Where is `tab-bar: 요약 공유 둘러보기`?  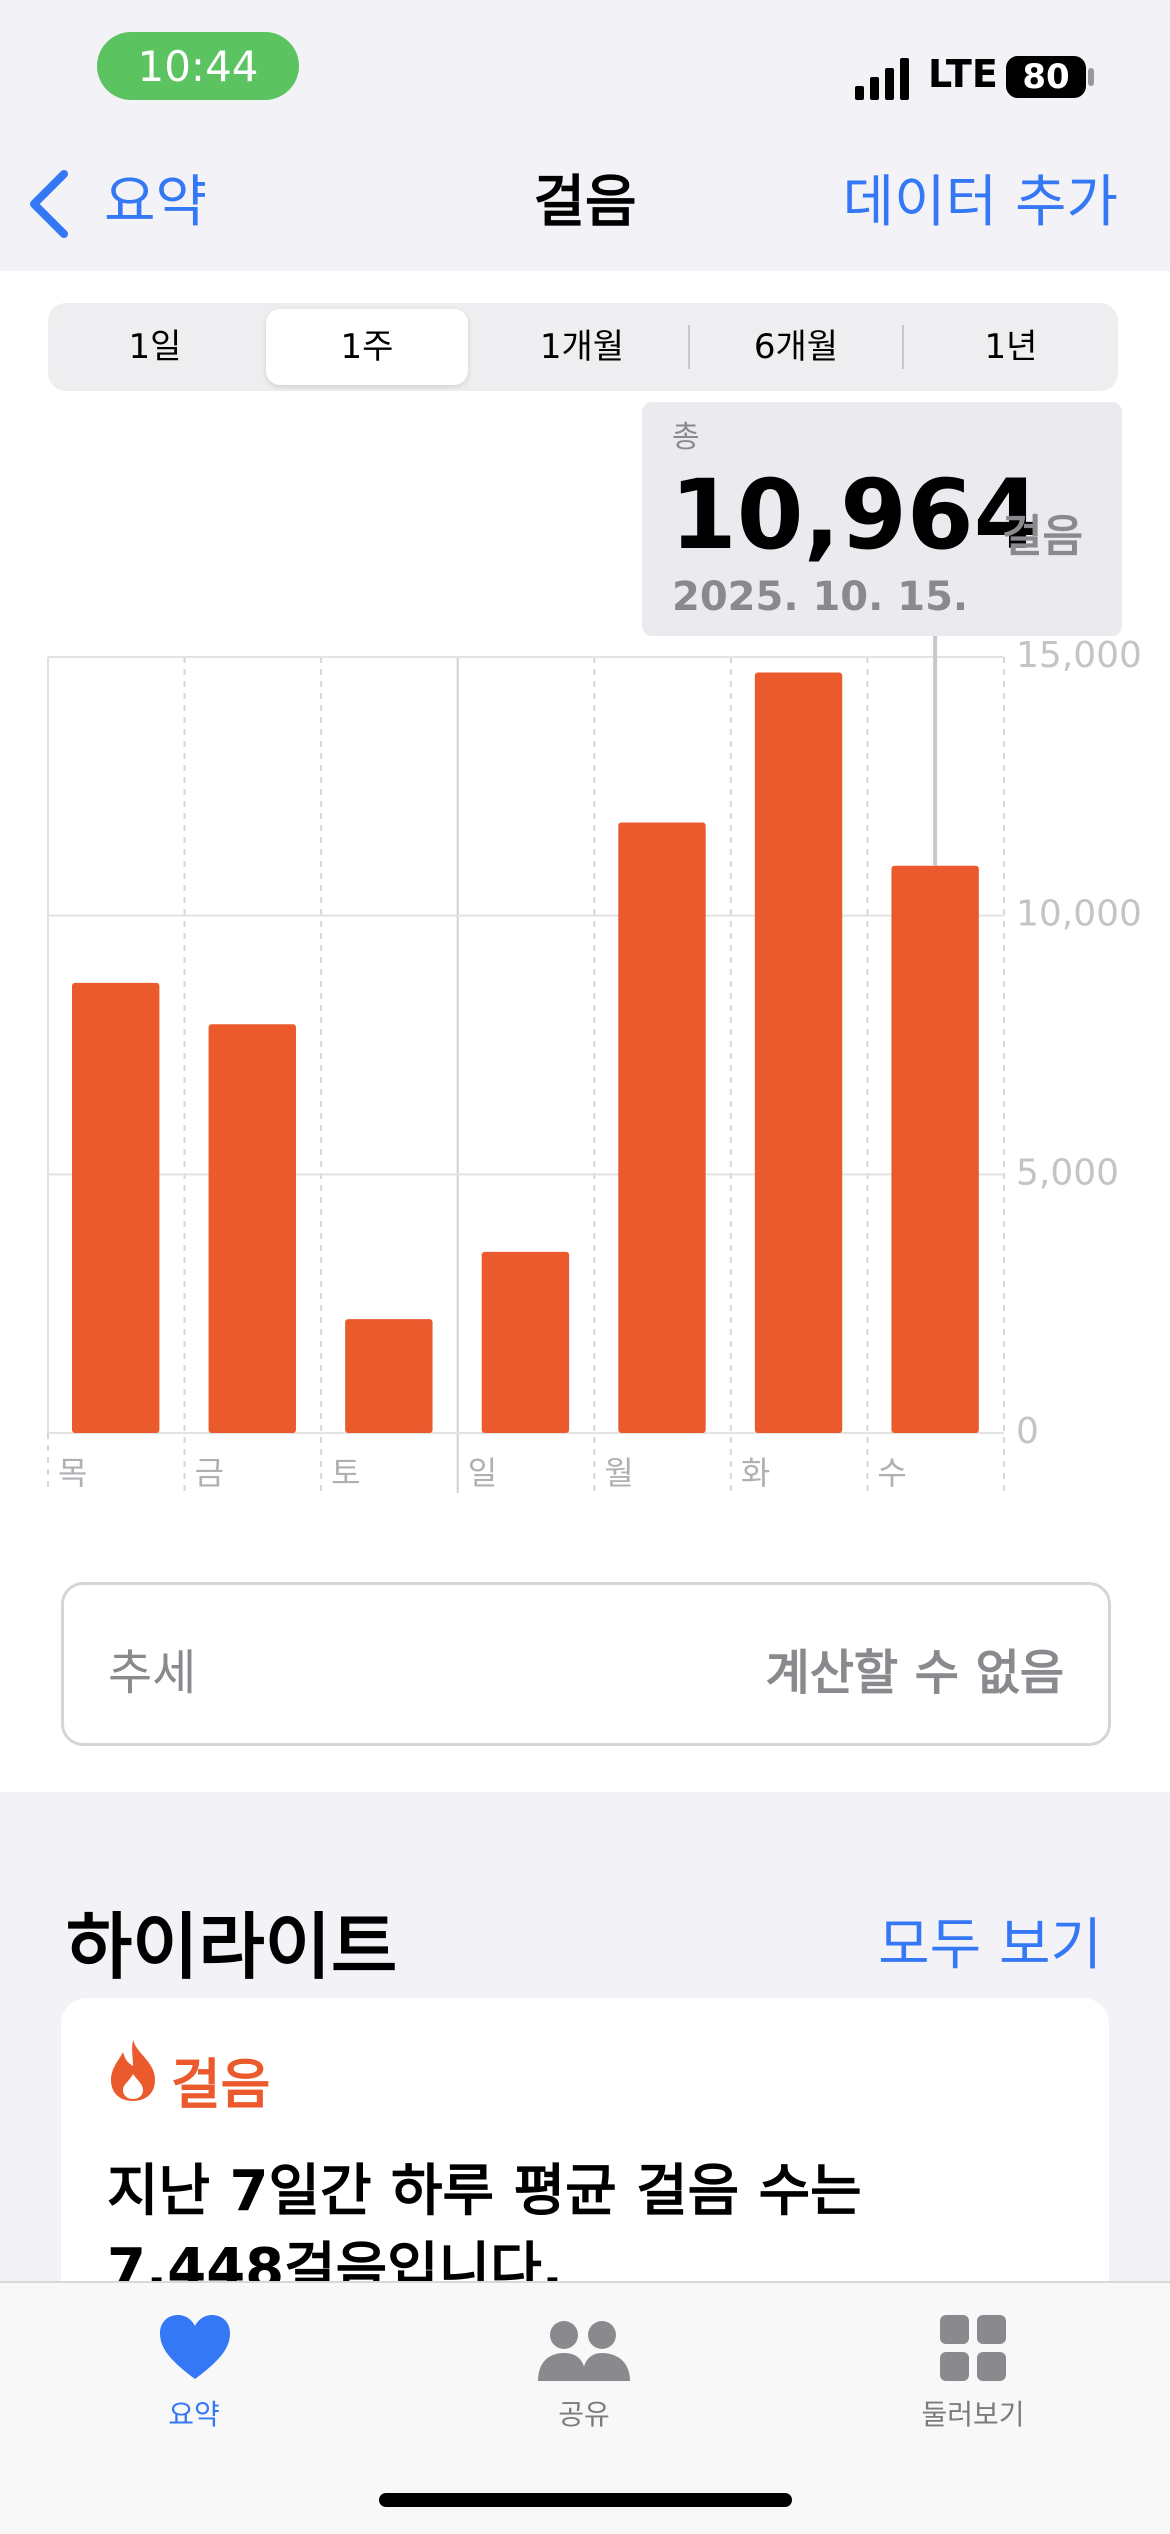
tab-bar: 요약 공유 둘러보기 is located at coordinates (585, 2407).